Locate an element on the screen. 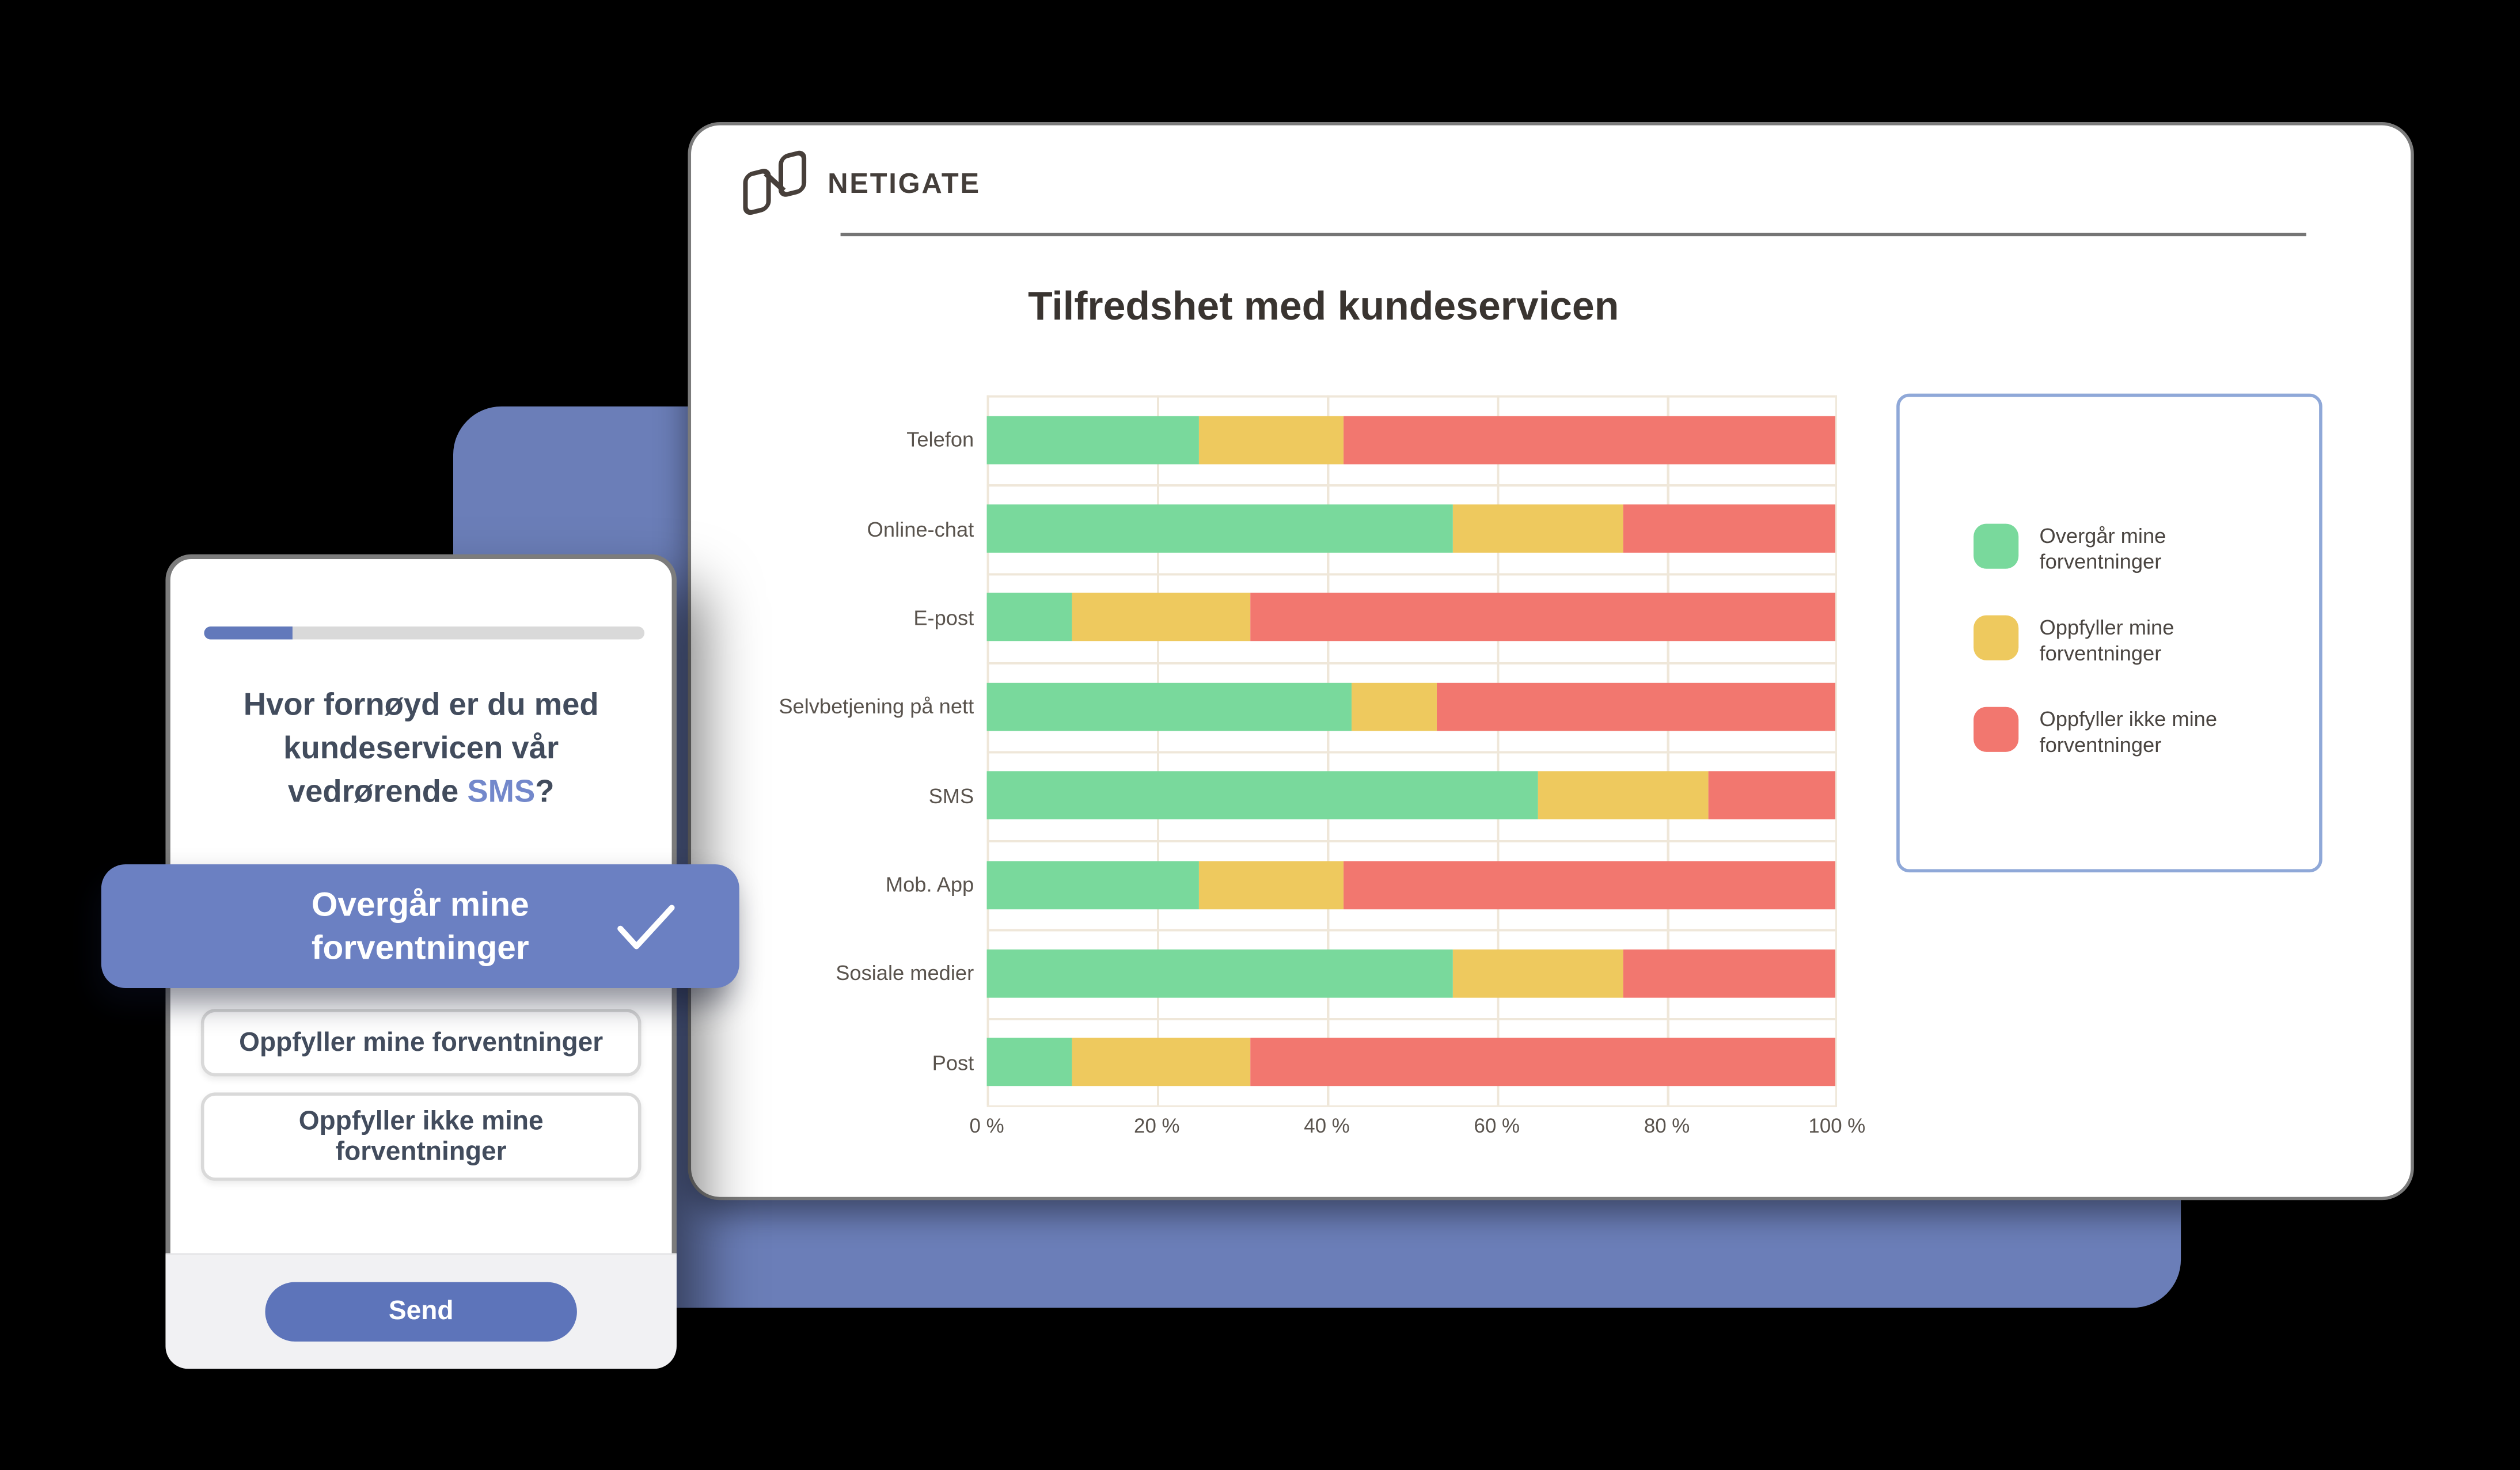 Image resolution: width=2520 pixels, height=1470 pixels. legend-item: Oppfyller ikke mine forventninger is located at coordinates (2146, 732).